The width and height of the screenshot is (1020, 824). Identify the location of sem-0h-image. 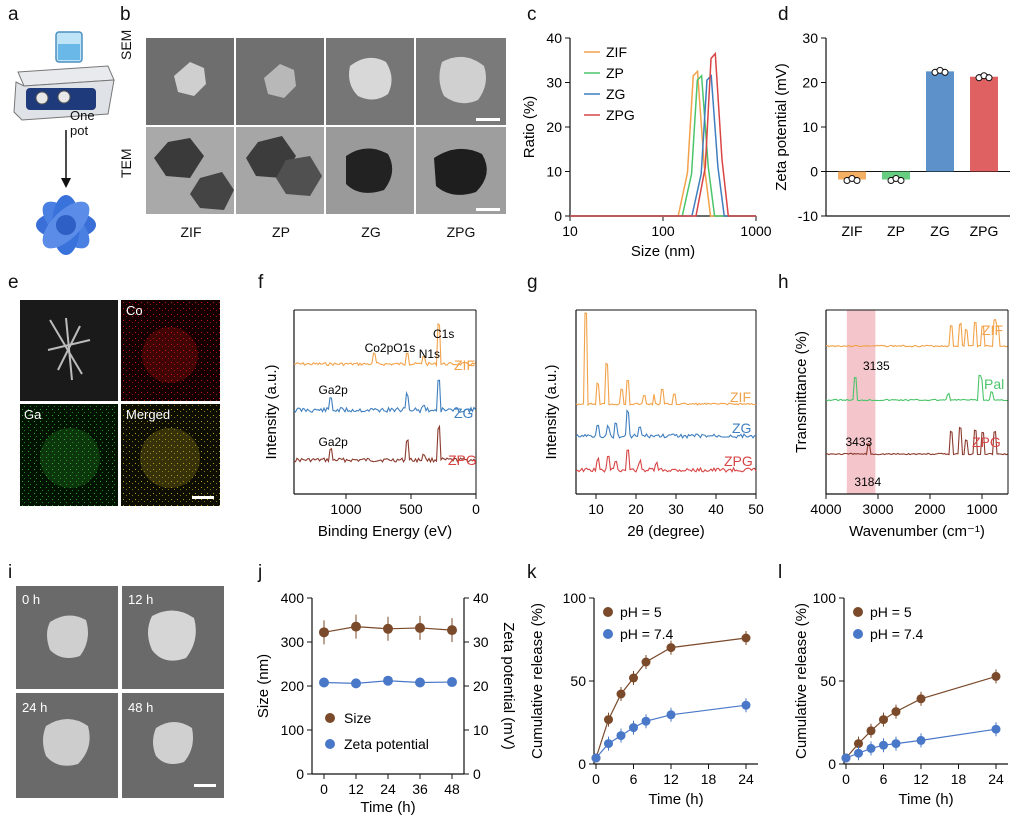
(67, 637).